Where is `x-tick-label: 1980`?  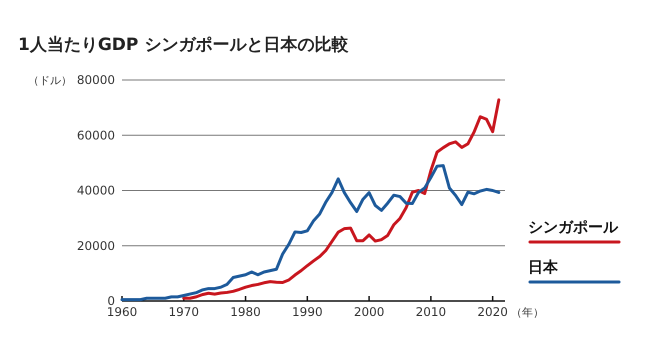 x-tick-label: 1980 is located at coordinates (245, 312).